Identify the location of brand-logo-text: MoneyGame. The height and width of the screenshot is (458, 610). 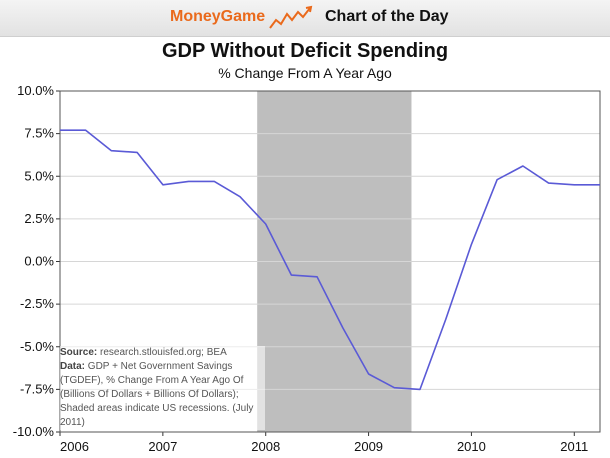
(218, 16).